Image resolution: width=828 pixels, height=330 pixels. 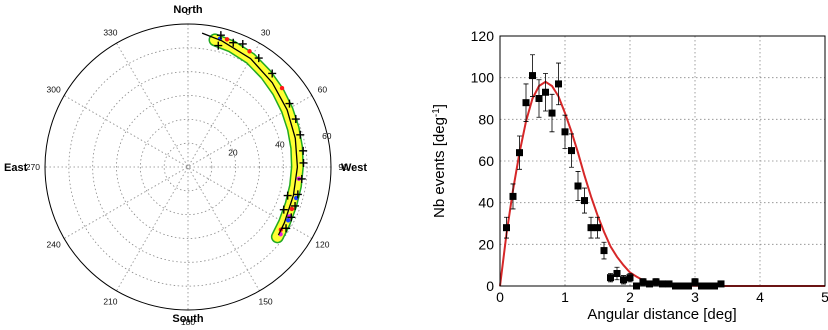 I want to click on cardinal-south: South, so click(x=187, y=319).